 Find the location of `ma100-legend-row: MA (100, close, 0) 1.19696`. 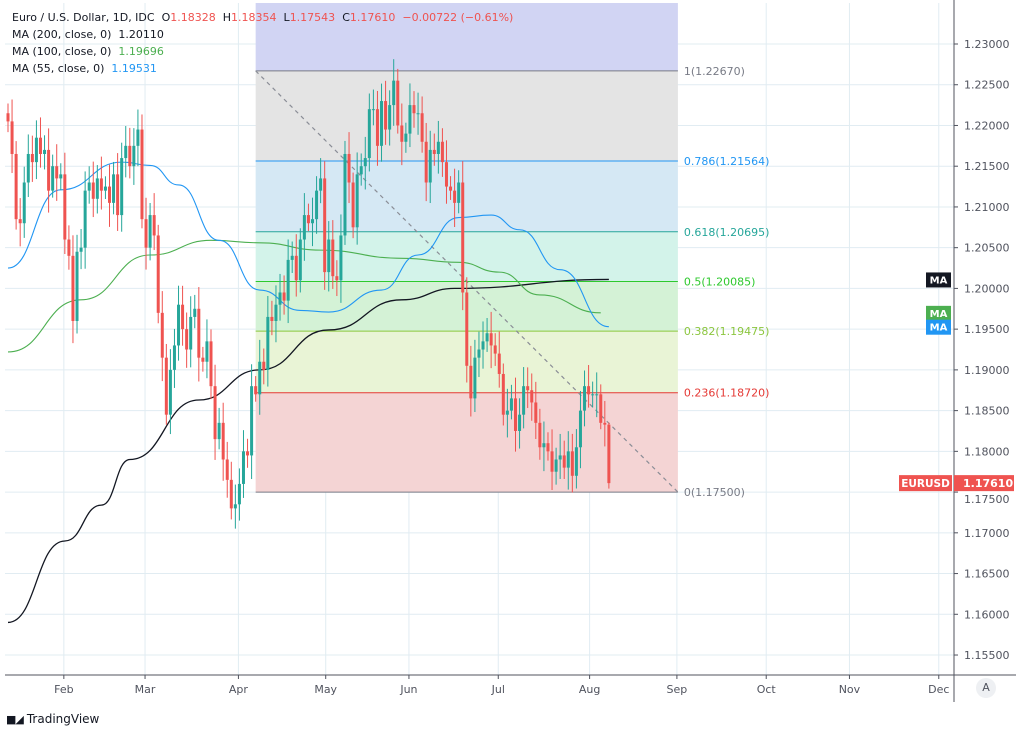

ma100-legend-row: MA (100, close, 0) 1.19696 is located at coordinates (262, 51).